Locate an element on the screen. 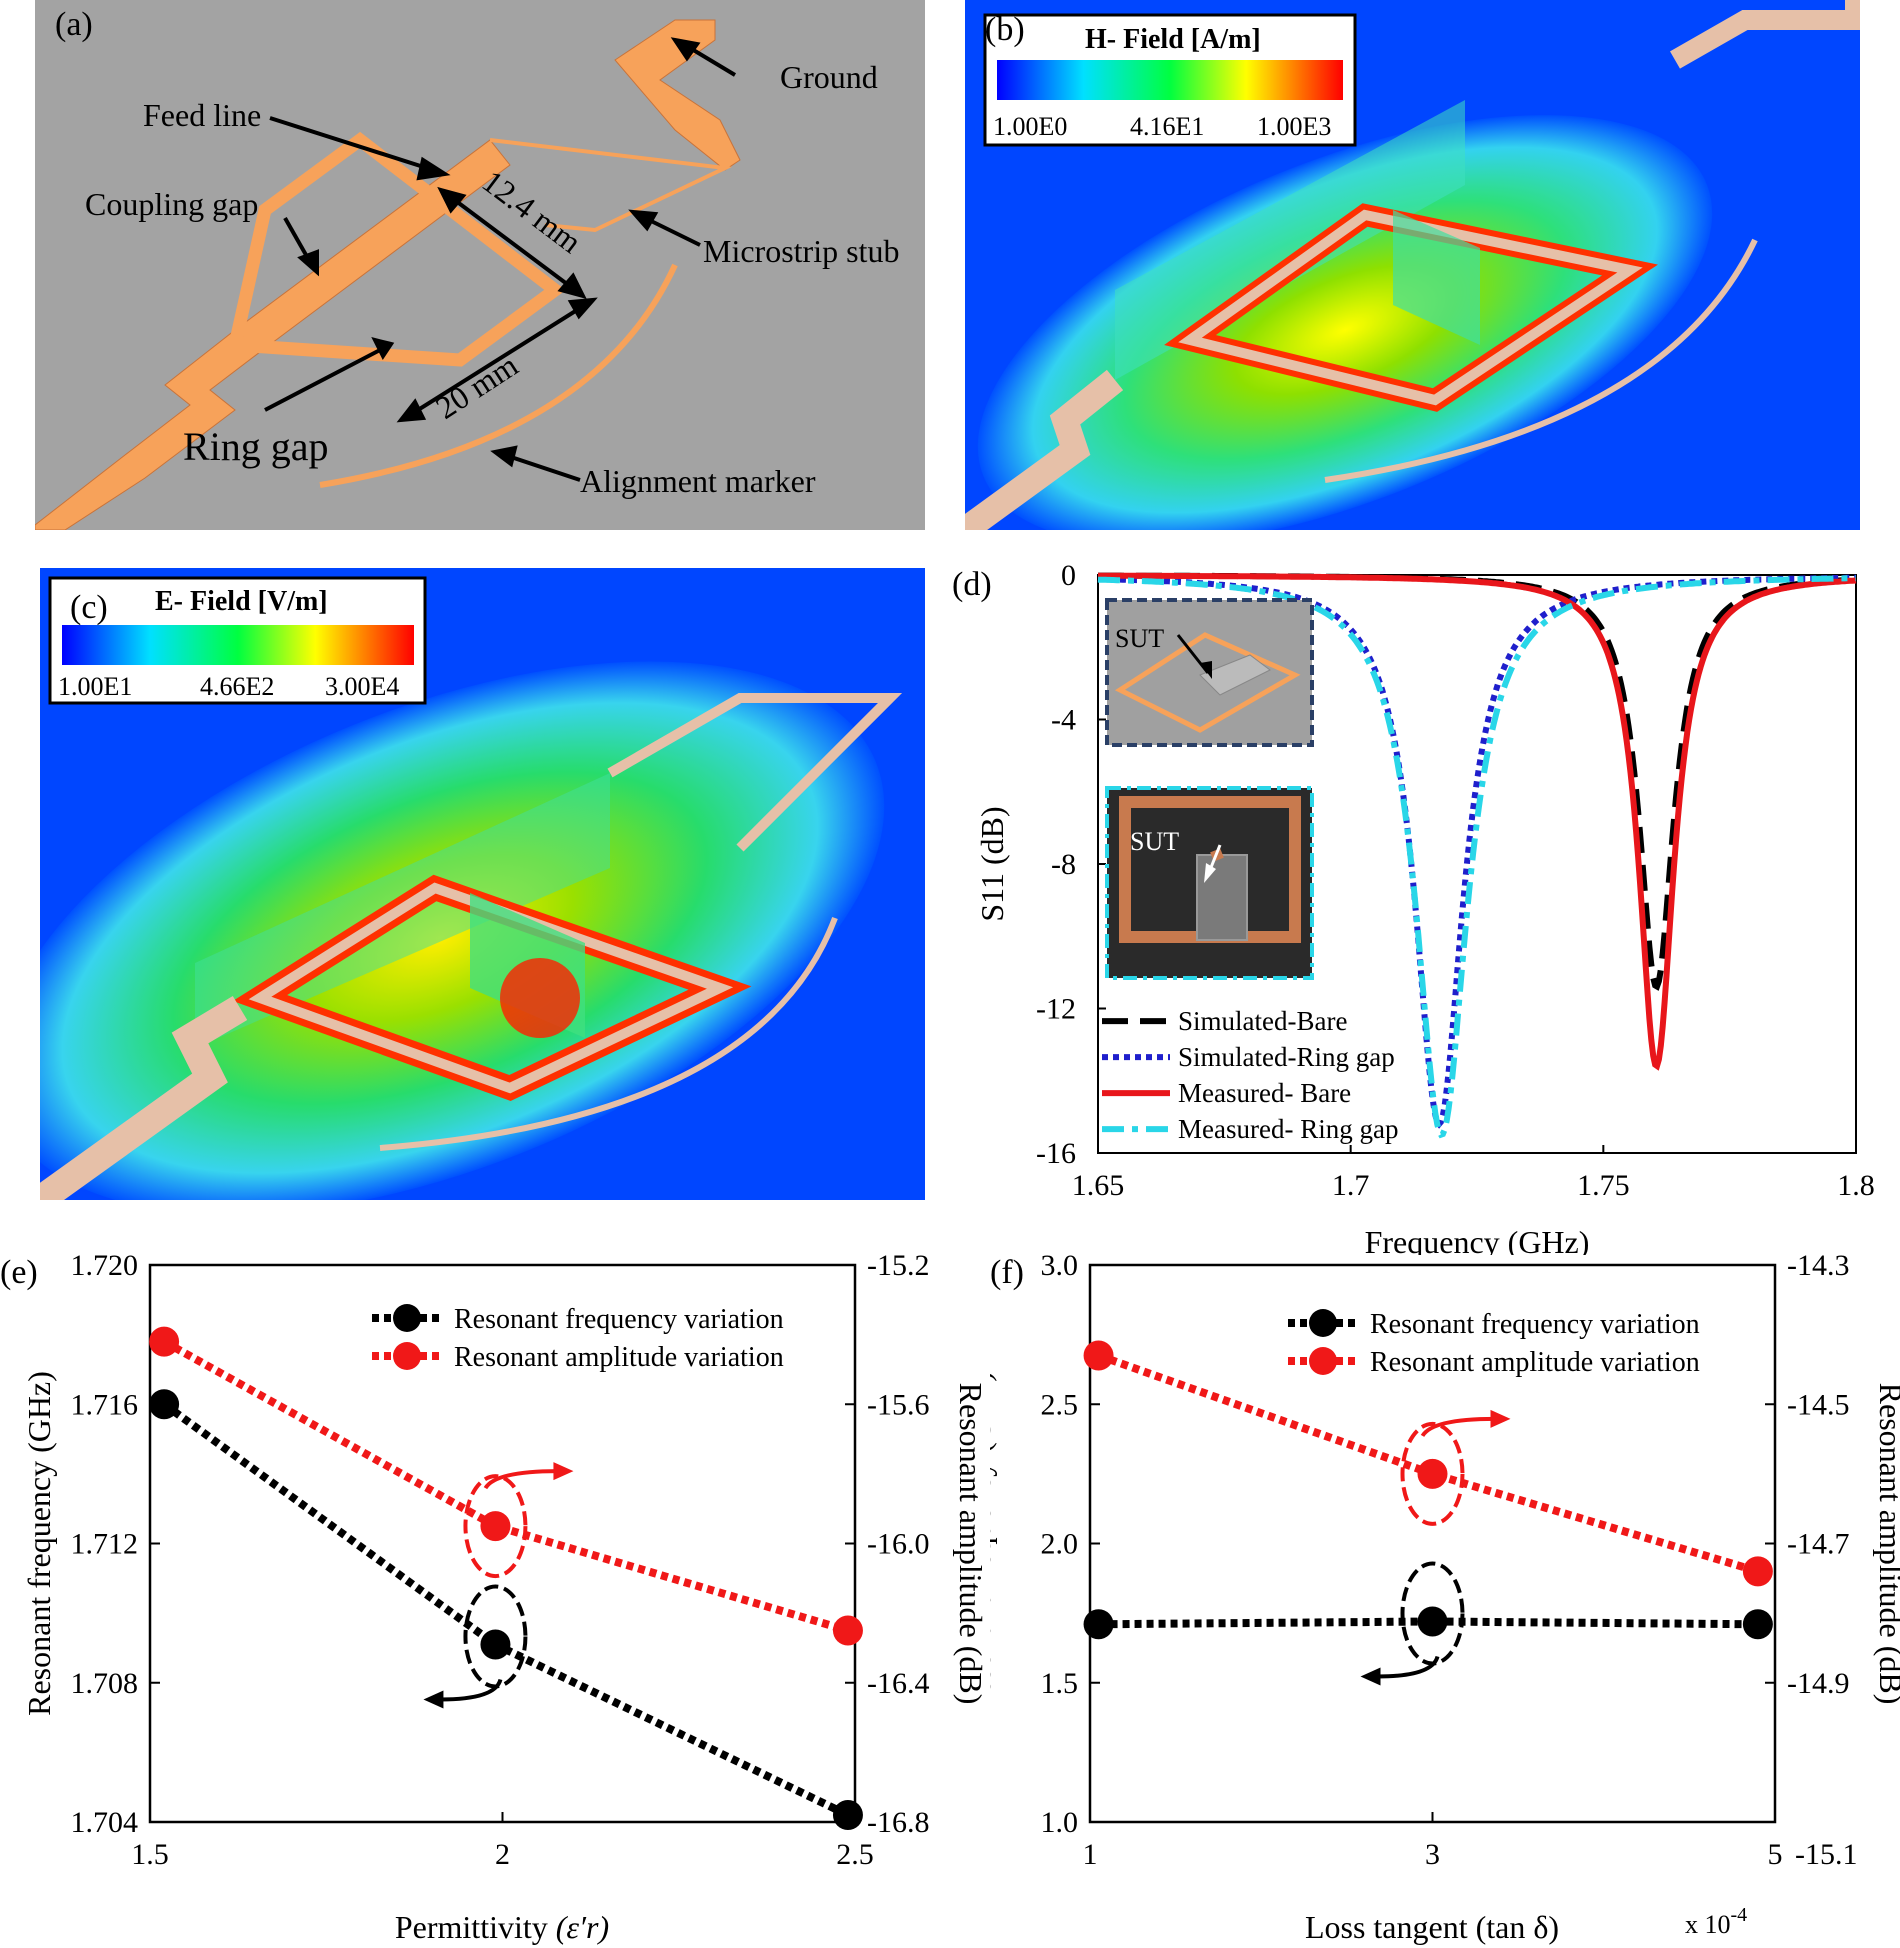 The image size is (1900, 1948). ground-pad is located at coordinates (677, 95).